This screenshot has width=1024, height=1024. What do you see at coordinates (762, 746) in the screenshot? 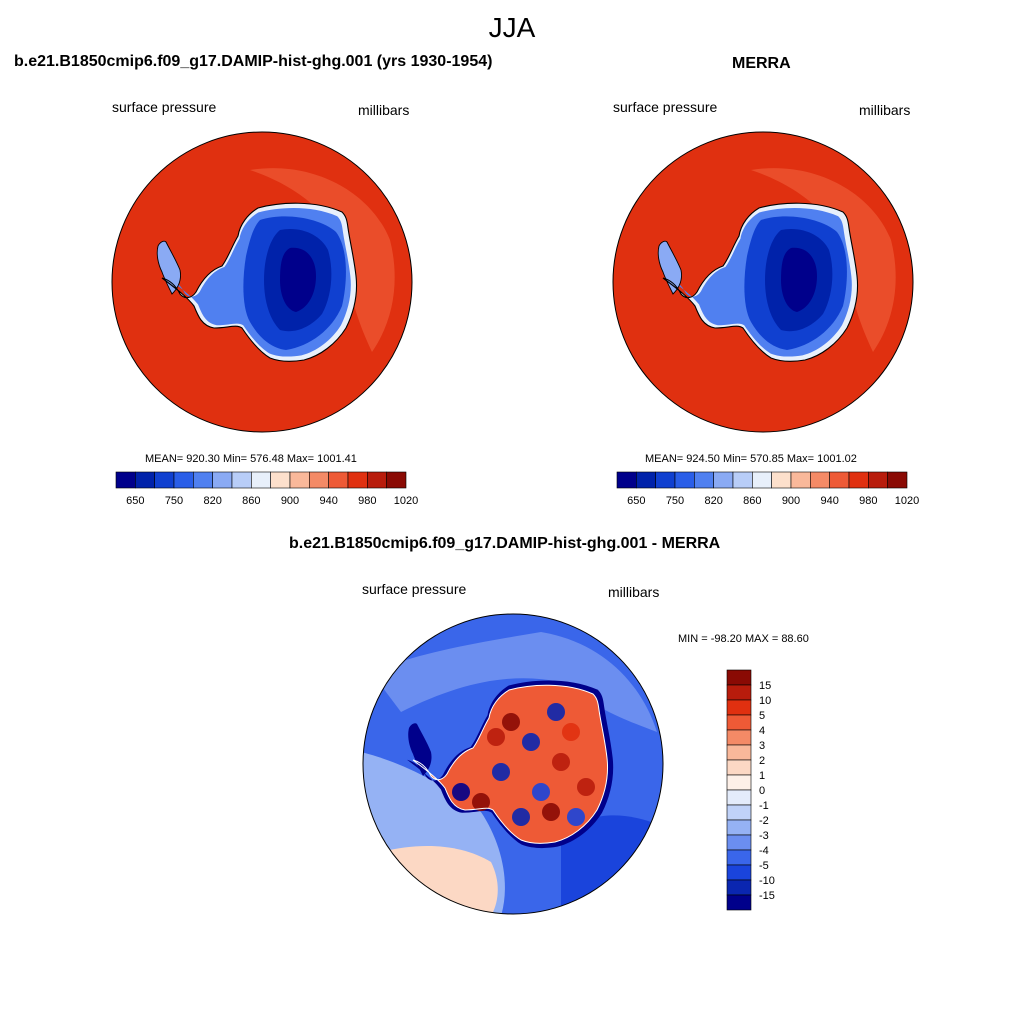
I see `colorbar-tick-label: 3` at bounding box center [762, 746].